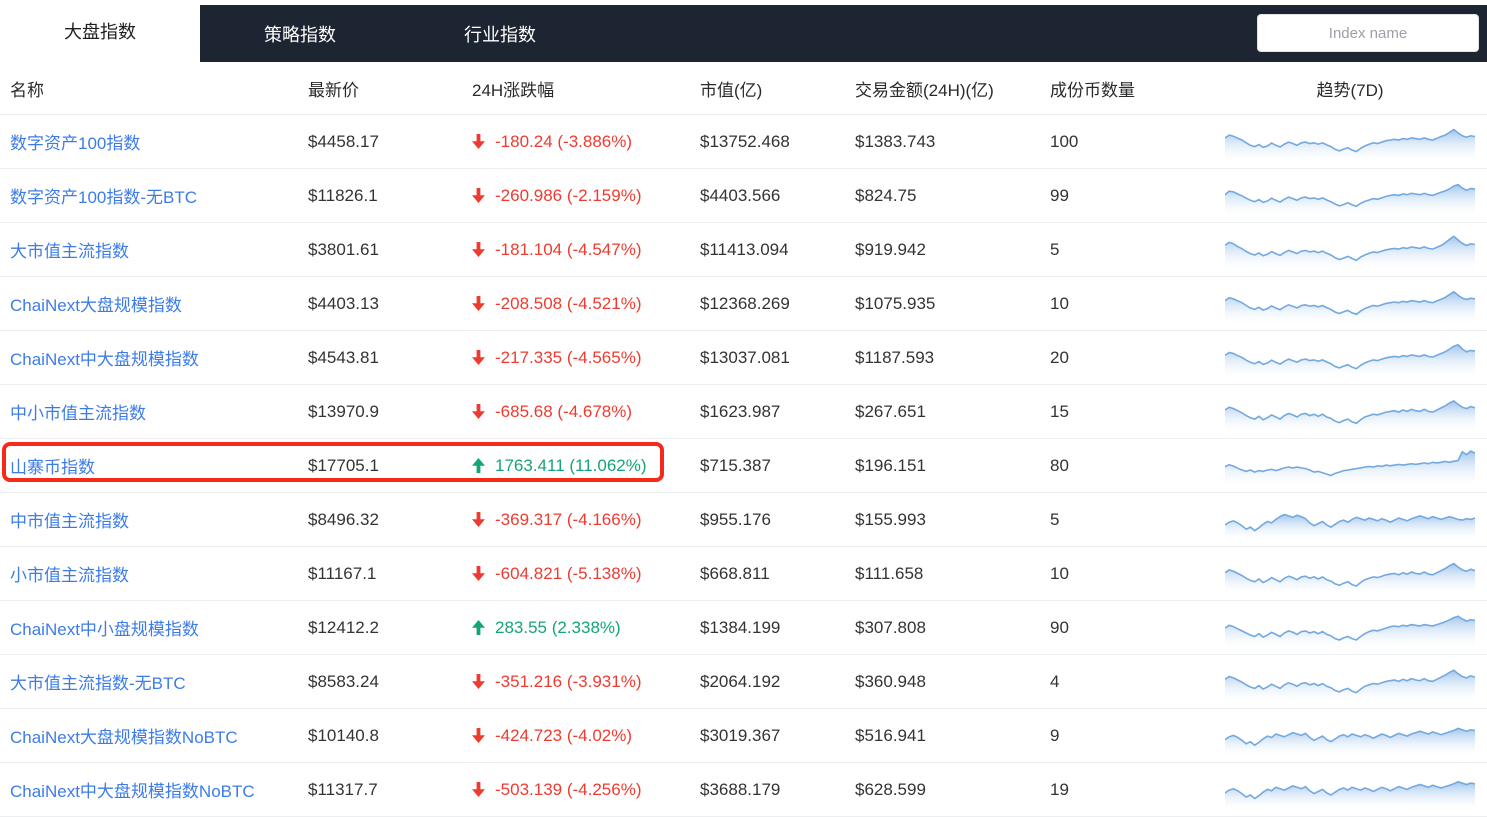 This screenshot has width=1487, height=817. Describe the element at coordinates (27, 90) in the screenshot. I see `header-name: 名称` at that location.